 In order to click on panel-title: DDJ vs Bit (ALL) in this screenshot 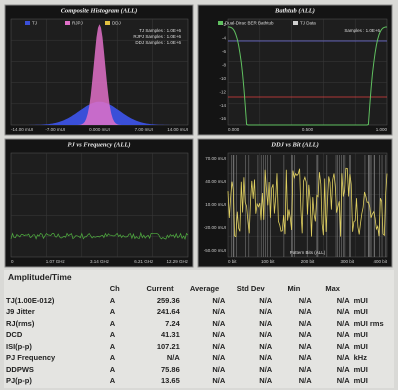, I will do `click(294, 144)`.